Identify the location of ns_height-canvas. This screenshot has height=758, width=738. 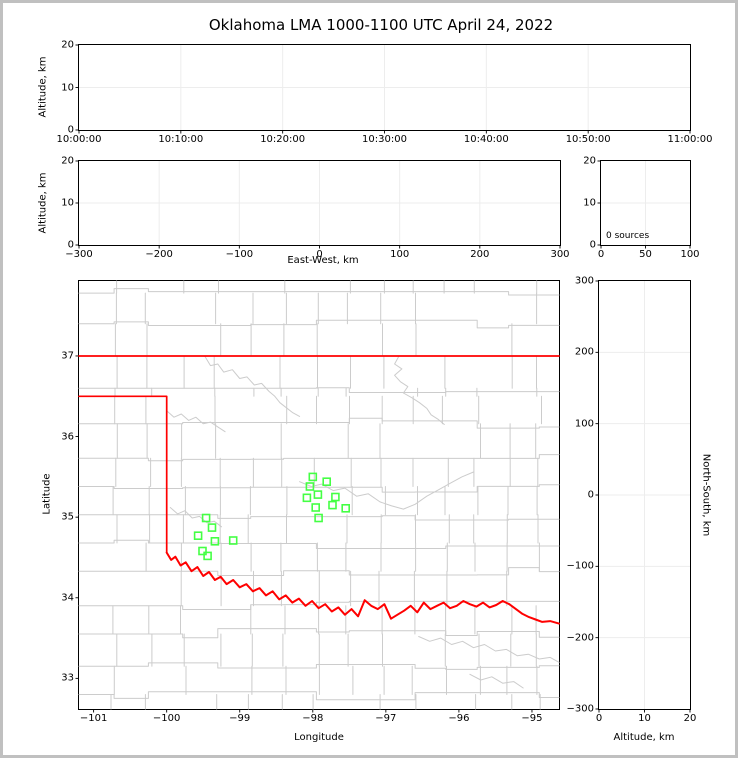
(643, 496).